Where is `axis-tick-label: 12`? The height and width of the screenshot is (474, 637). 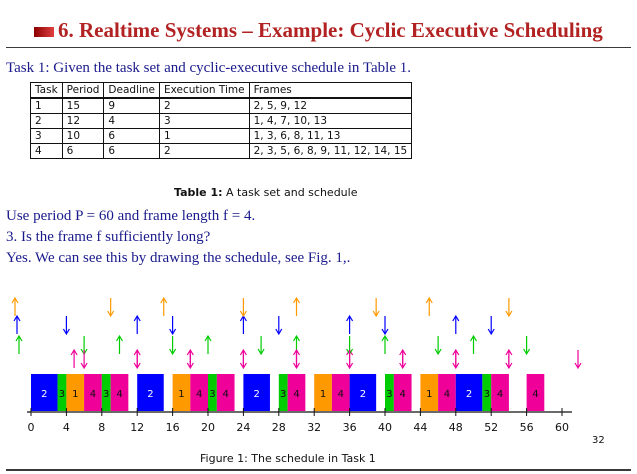 axis-tick-label: 12 is located at coordinates (137, 427).